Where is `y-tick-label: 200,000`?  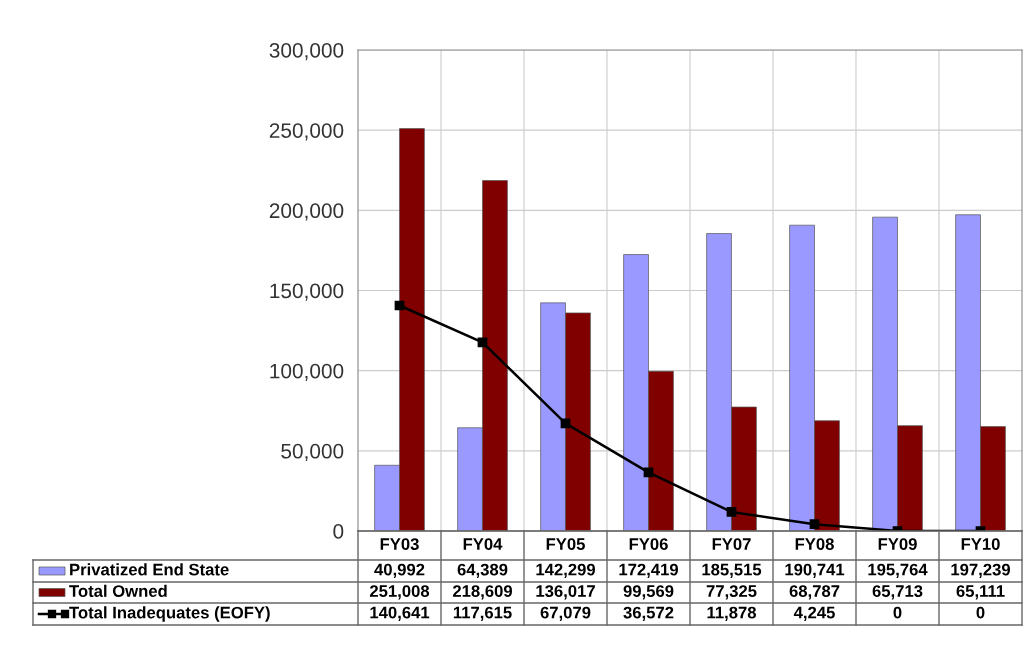
y-tick-label: 200,000 is located at coordinates (306, 212).